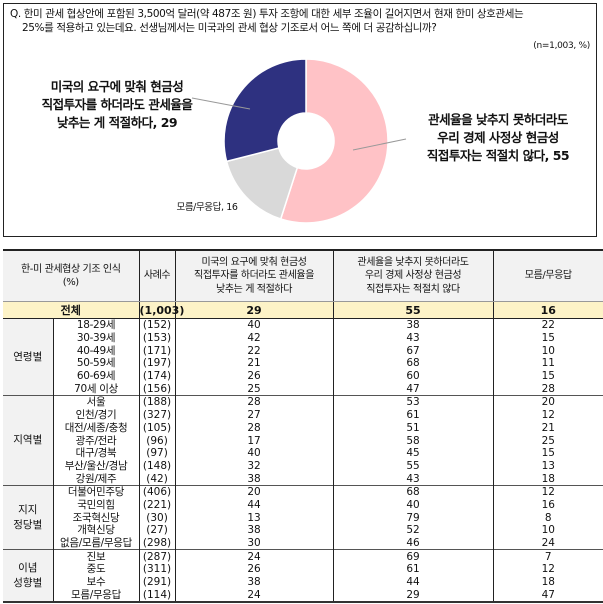 This screenshot has width=603, height=604. What do you see at coordinates (413, 505) in the screenshot?
I see `row-v2: 40` at bounding box center [413, 505].